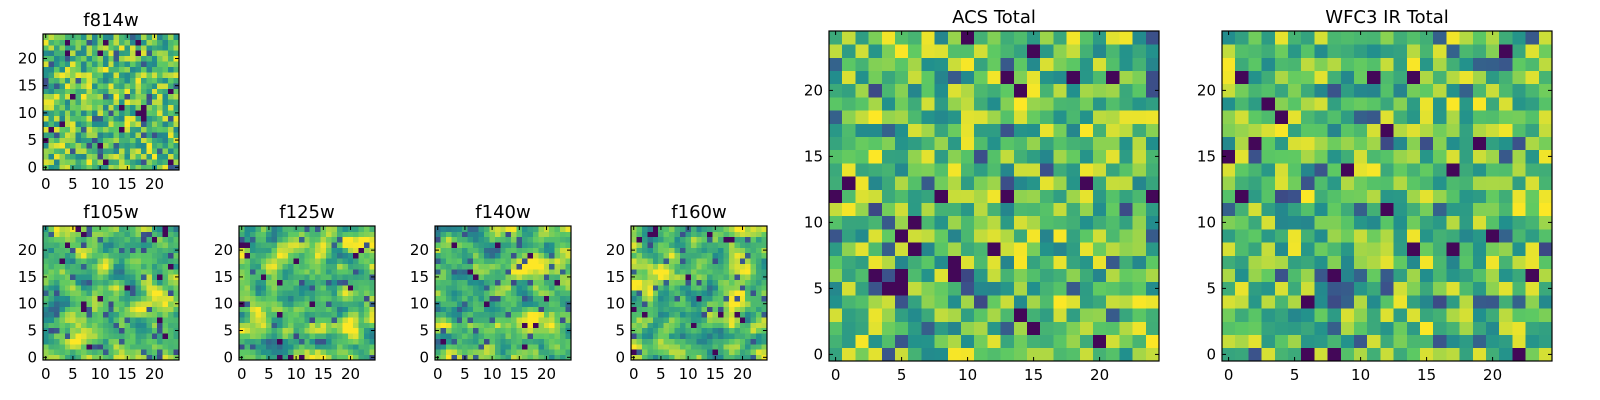 The height and width of the screenshot is (400, 1600). What do you see at coordinates (1386, 17) in the screenshot?
I see `panel-title: WFC3 IR Total` at bounding box center [1386, 17].